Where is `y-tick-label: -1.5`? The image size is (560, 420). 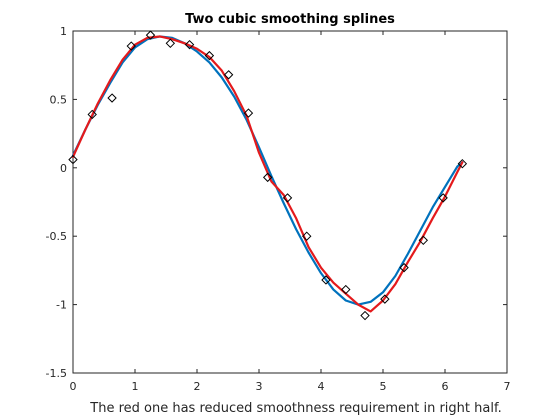 y-tick-label: -1.5 is located at coordinates (56, 373).